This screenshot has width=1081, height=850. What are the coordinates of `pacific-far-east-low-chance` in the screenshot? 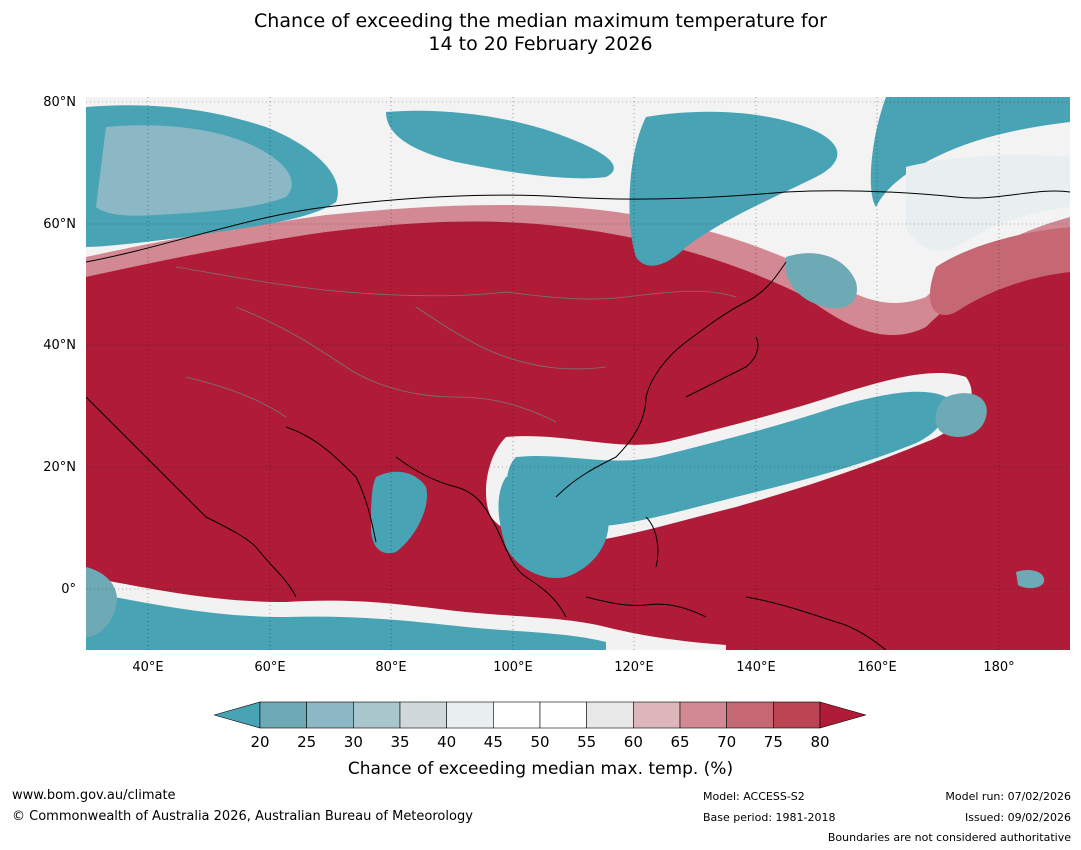 It's located at (961, 415).